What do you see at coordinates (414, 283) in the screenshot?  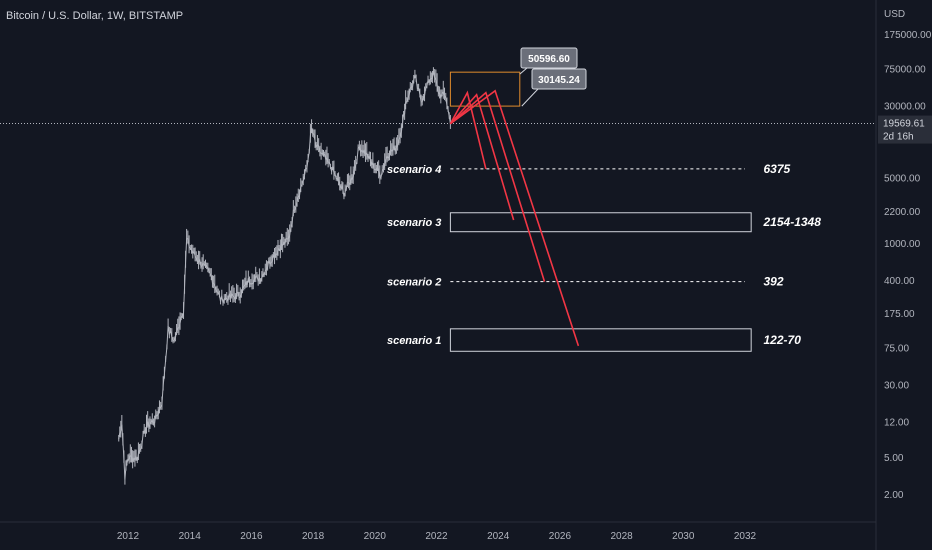 I see `scenario-label: scenario 2` at bounding box center [414, 283].